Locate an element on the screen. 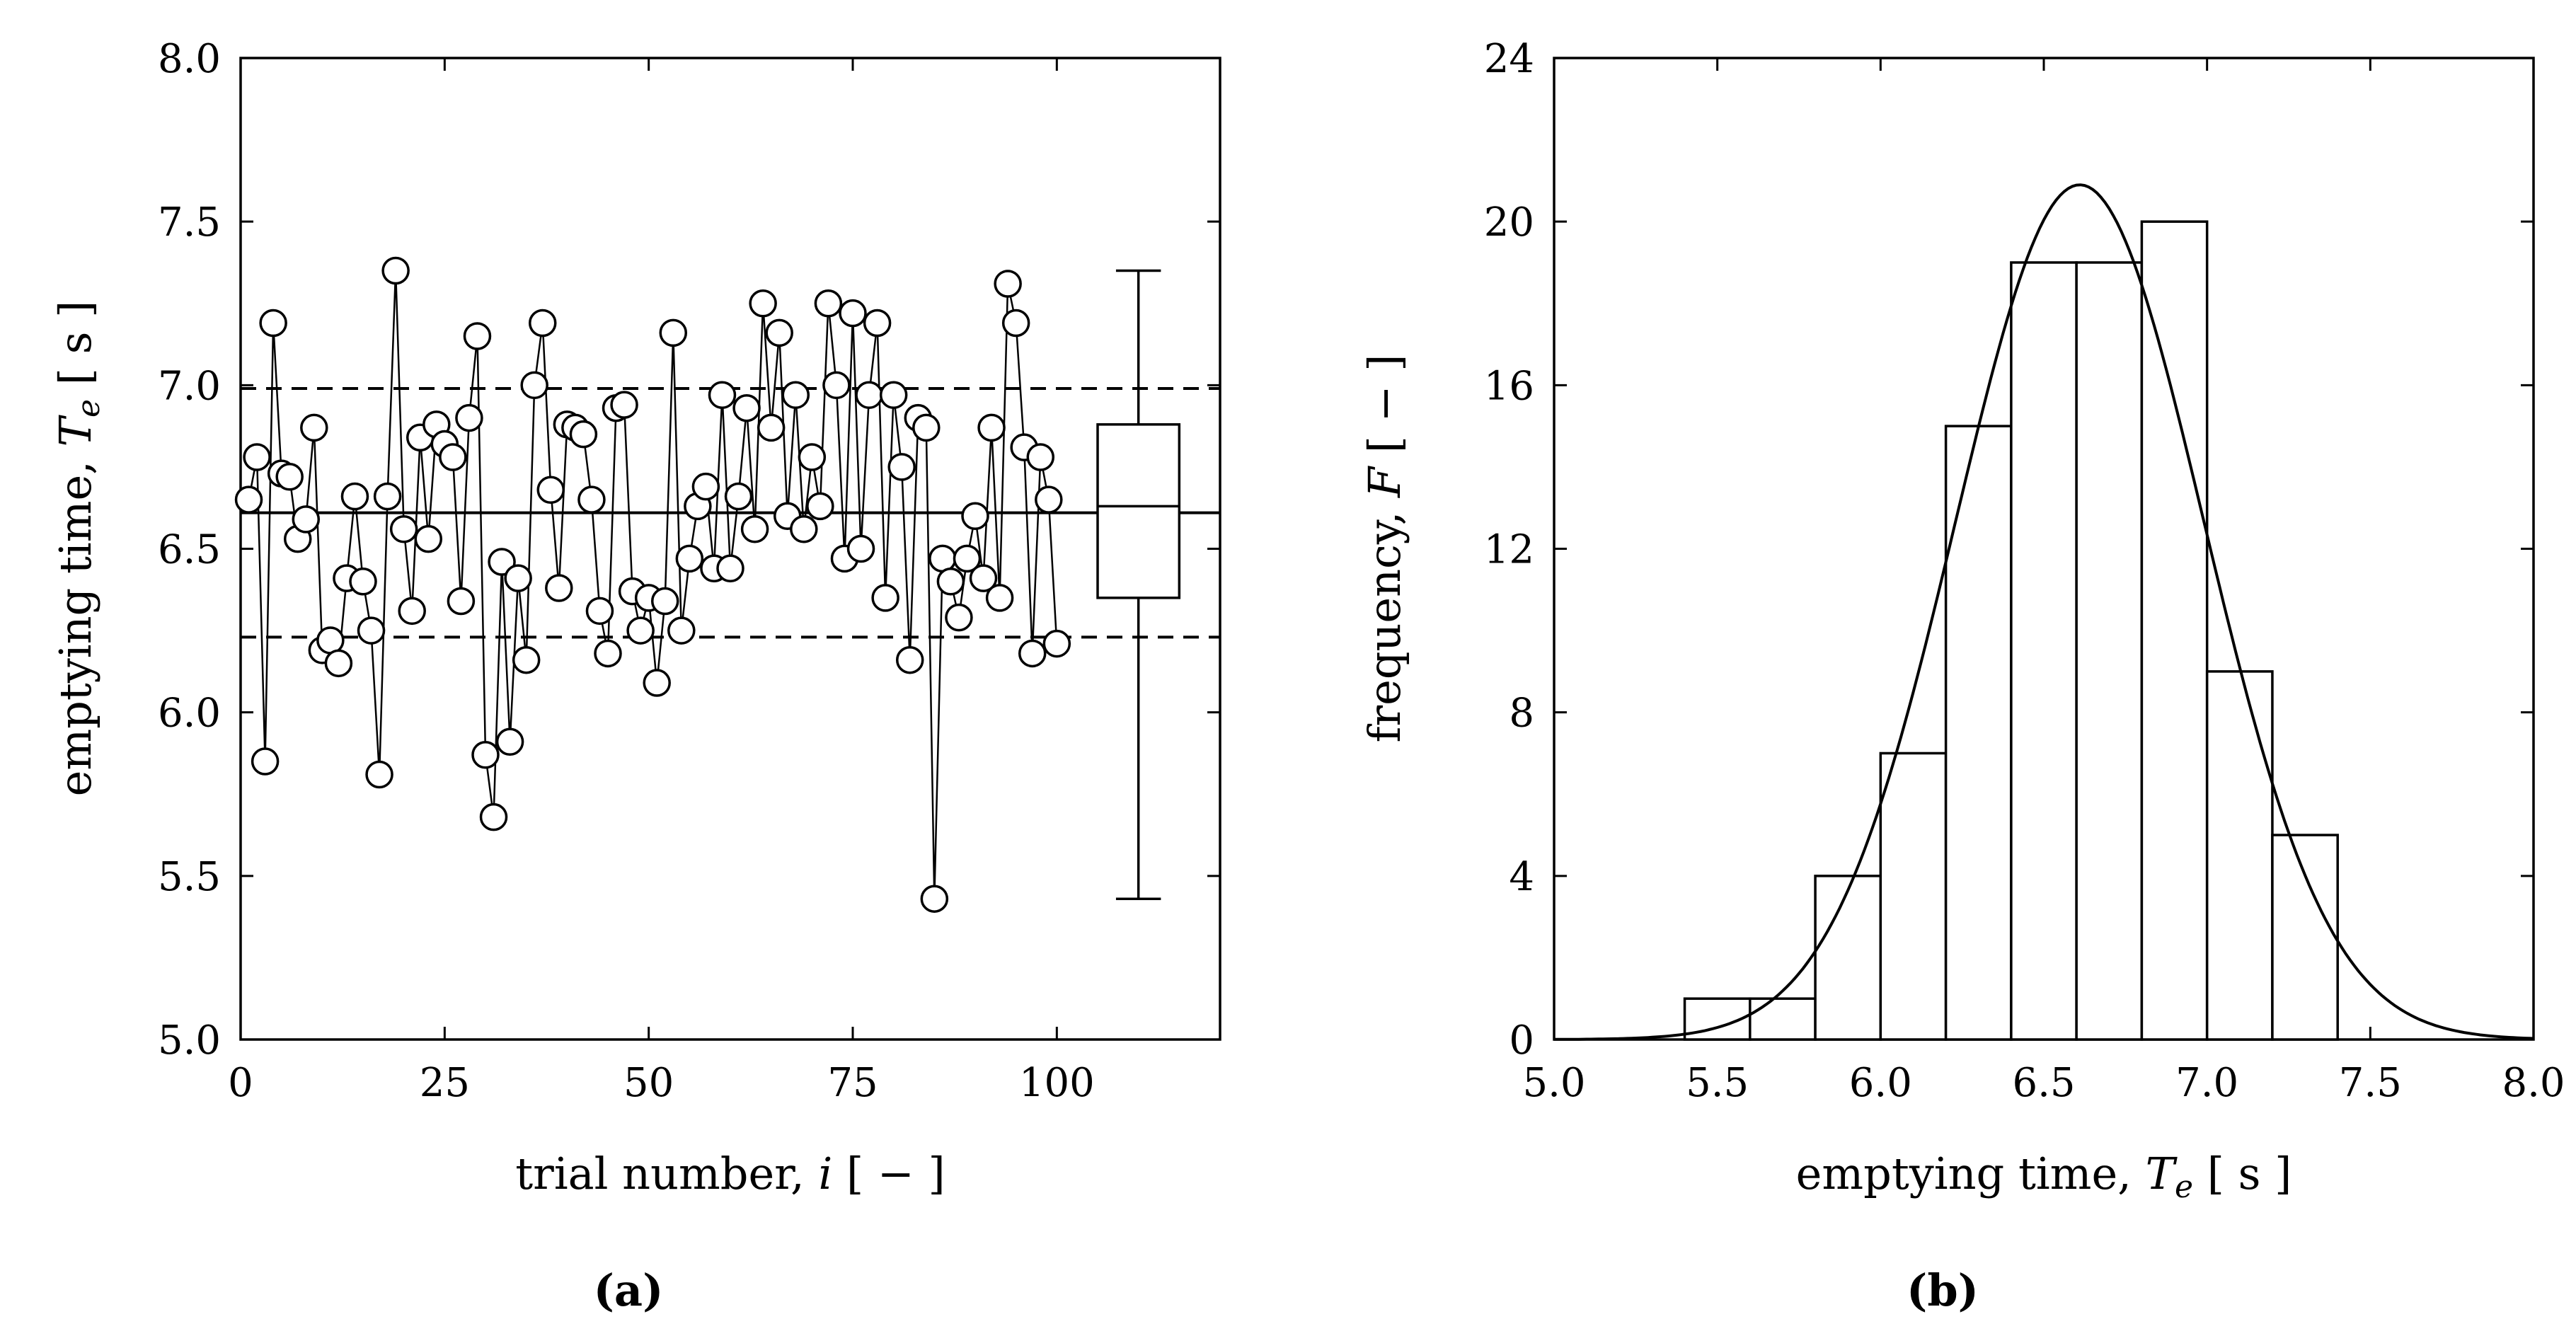 The width and height of the screenshot is (2576, 1336). panel-a-x-tick-label: 100 is located at coordinates (1057, 1083).